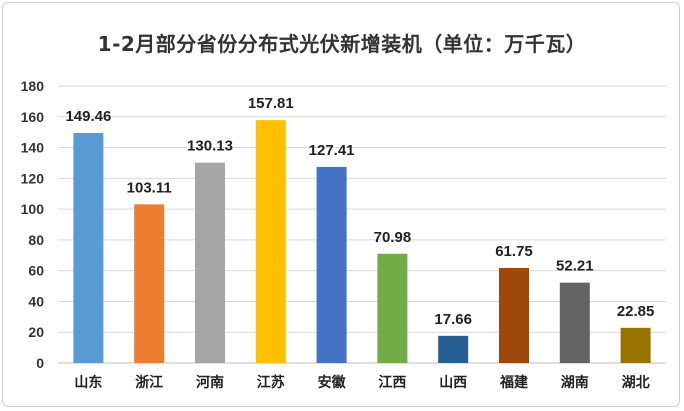  I want to click on category-label: 河南, so click(210, 382).